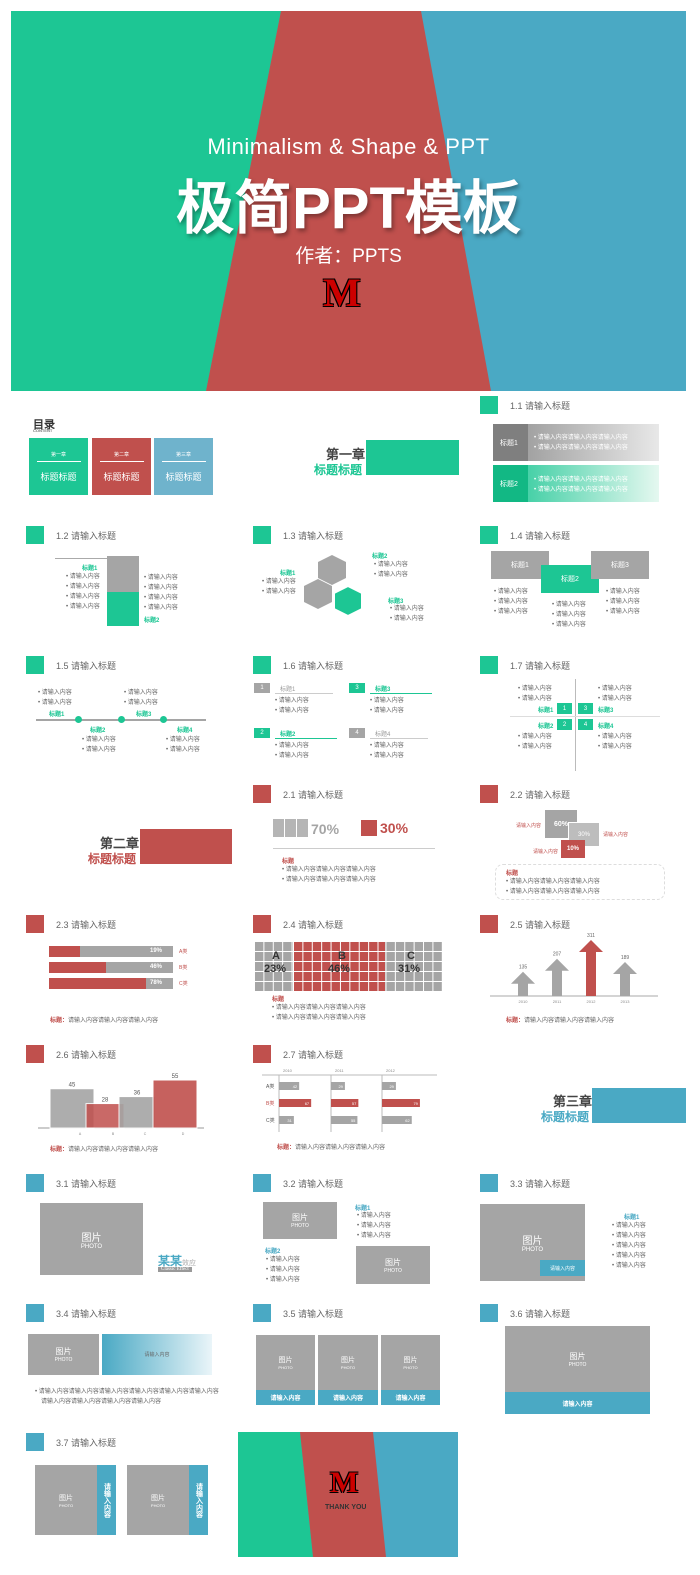  I want to click on slide-title-text: 1.3 请输入标题, so click(313, 535).